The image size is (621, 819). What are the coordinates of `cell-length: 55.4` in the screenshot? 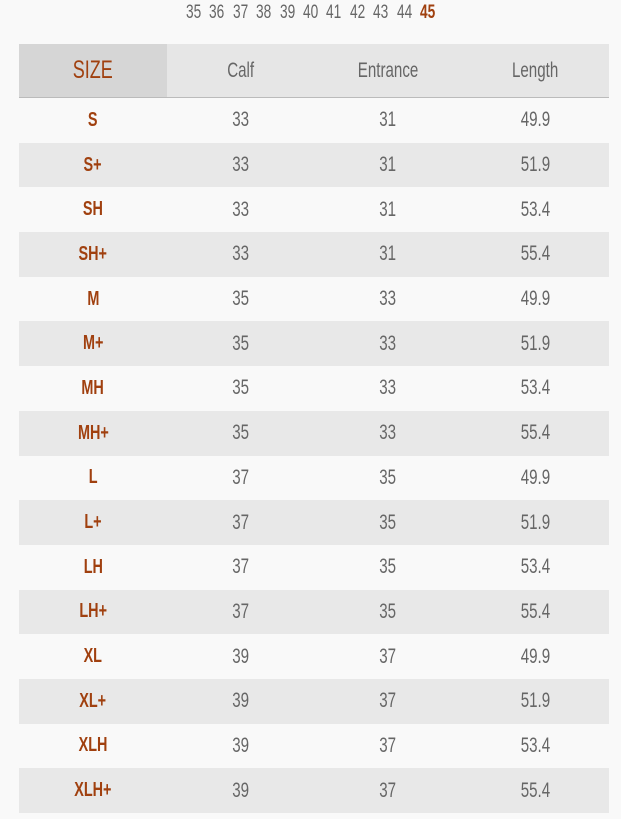 It's located at (535, 790).